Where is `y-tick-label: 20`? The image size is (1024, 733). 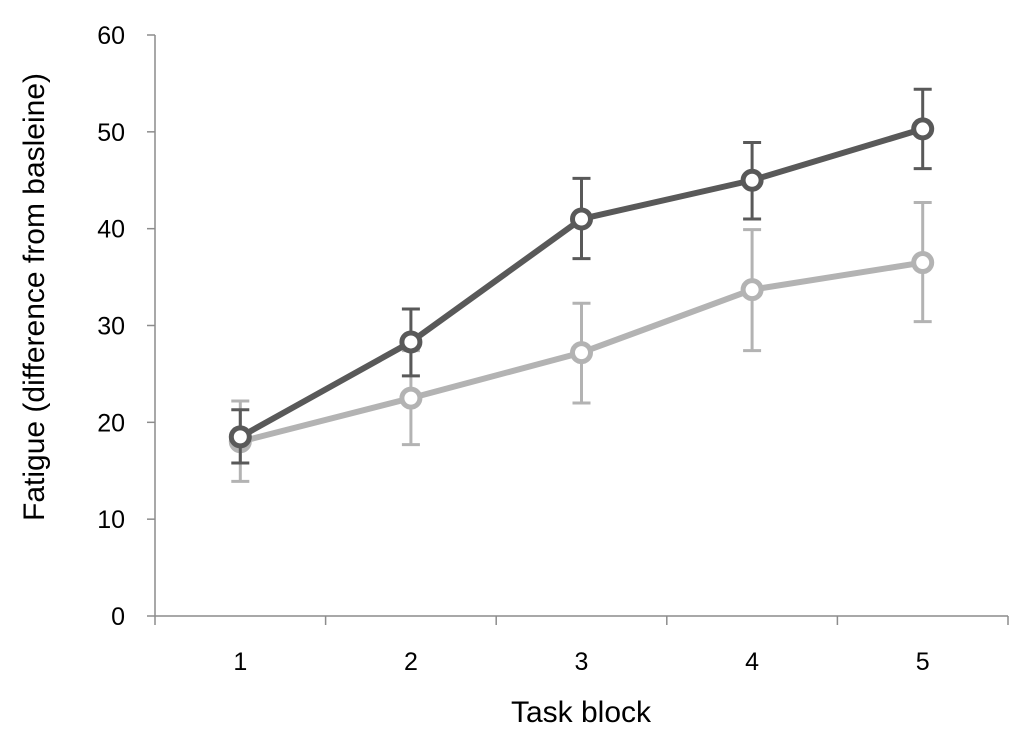 y-tick-label: 20 is located at coordinates (111, 423).